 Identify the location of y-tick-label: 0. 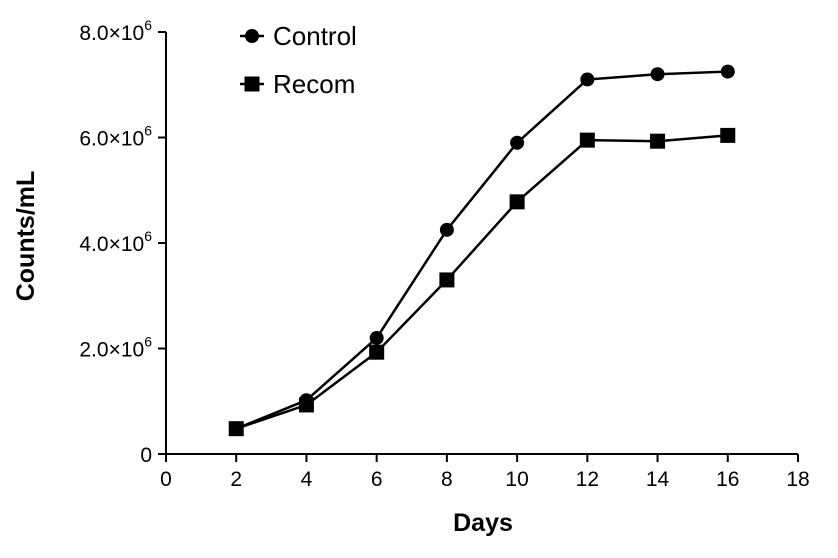
(146, 455).